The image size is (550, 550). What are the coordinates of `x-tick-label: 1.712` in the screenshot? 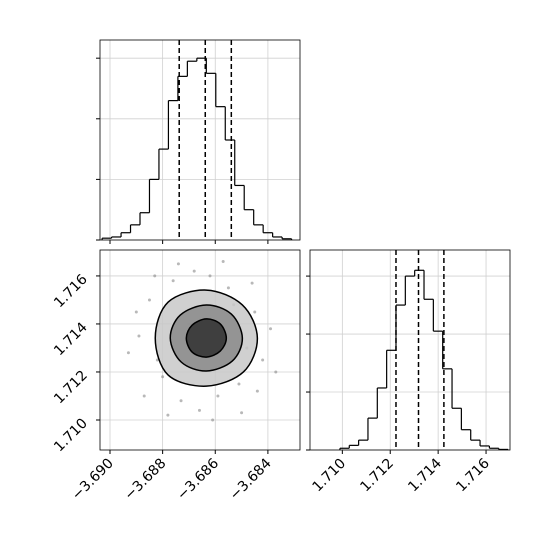 It's located at (377, 476).